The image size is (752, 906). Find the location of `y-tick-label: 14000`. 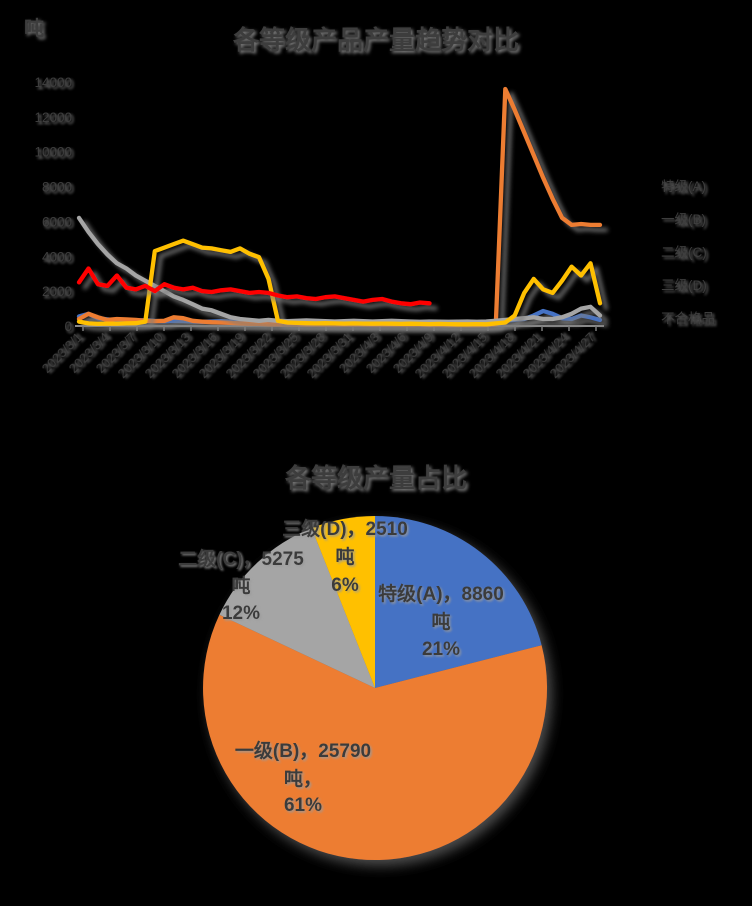

y-tick-label: 14000 is located at coordinates (53, 82).